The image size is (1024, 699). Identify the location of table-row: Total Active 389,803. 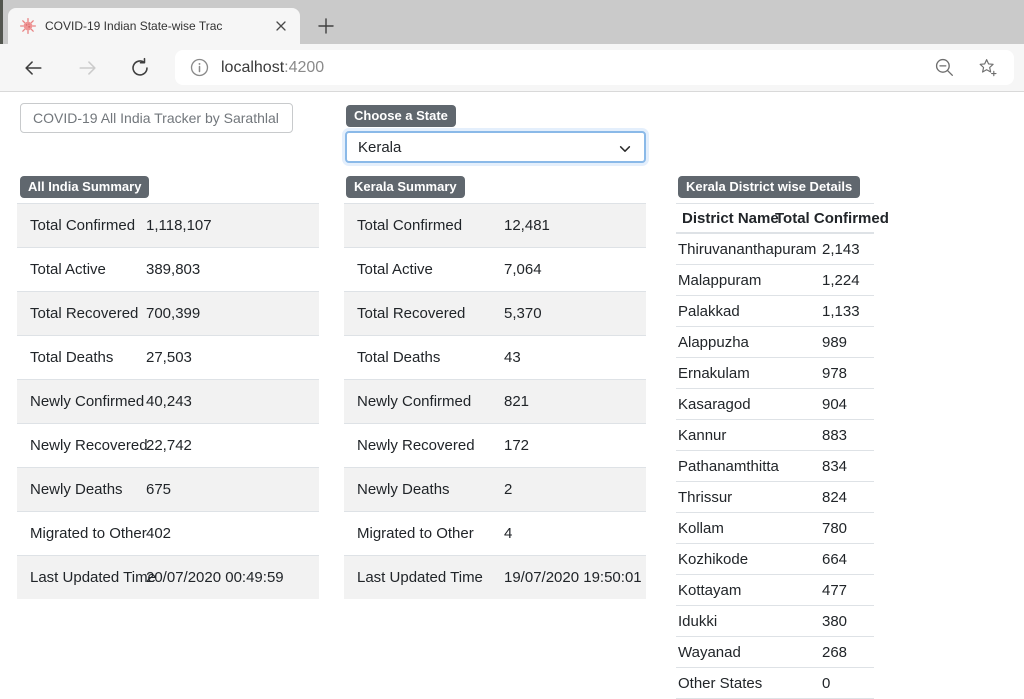
(168, 269).